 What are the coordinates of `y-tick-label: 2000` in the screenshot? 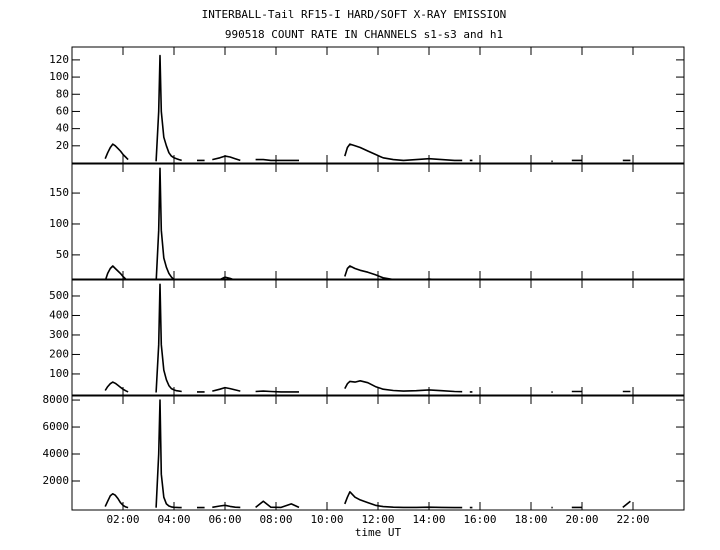 It's located at (56, 480).